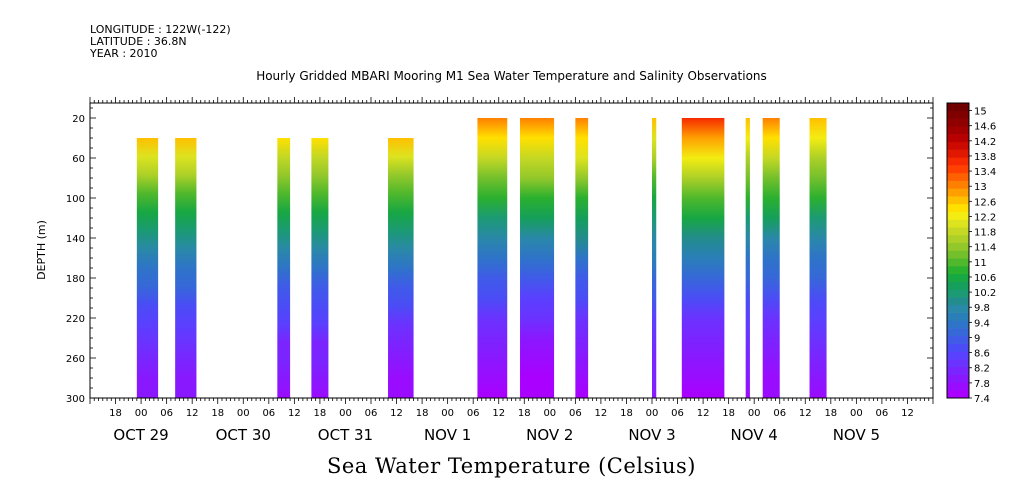 The height and width of the screenshot is (504, 1009). What do you see at coordinates (138, 41) in the screenshot?
I see `latitude-label: LATITUDE : 36.8N` at bounding box center [138, 41].